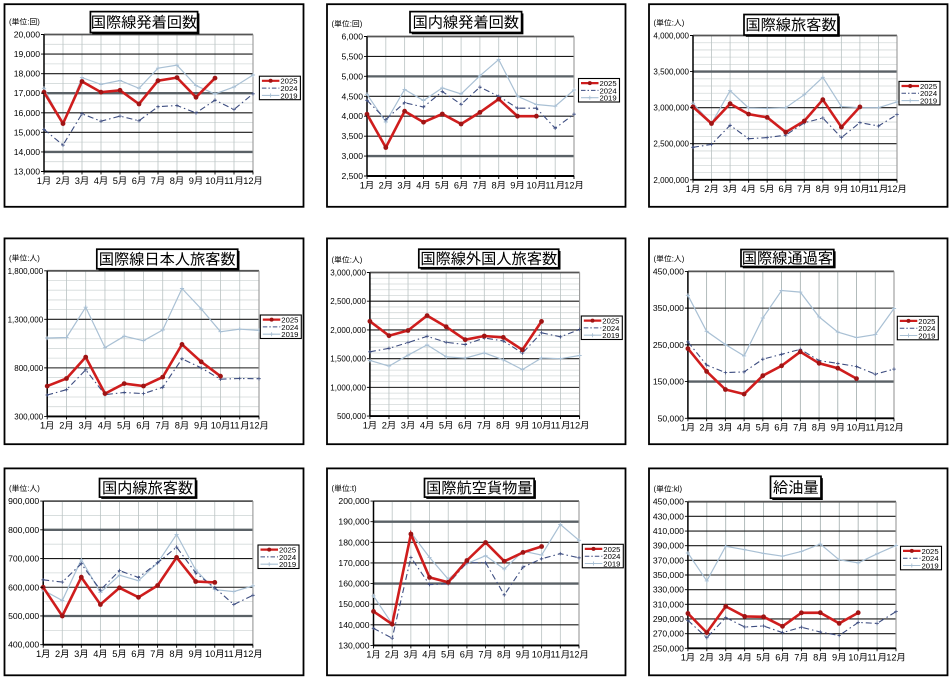 This screenshot has height=680, width=949. What do you see at coordinates (27, 113) in the screenshot?
I see `svg-text: 16,000` at bounding box center [27, 113].